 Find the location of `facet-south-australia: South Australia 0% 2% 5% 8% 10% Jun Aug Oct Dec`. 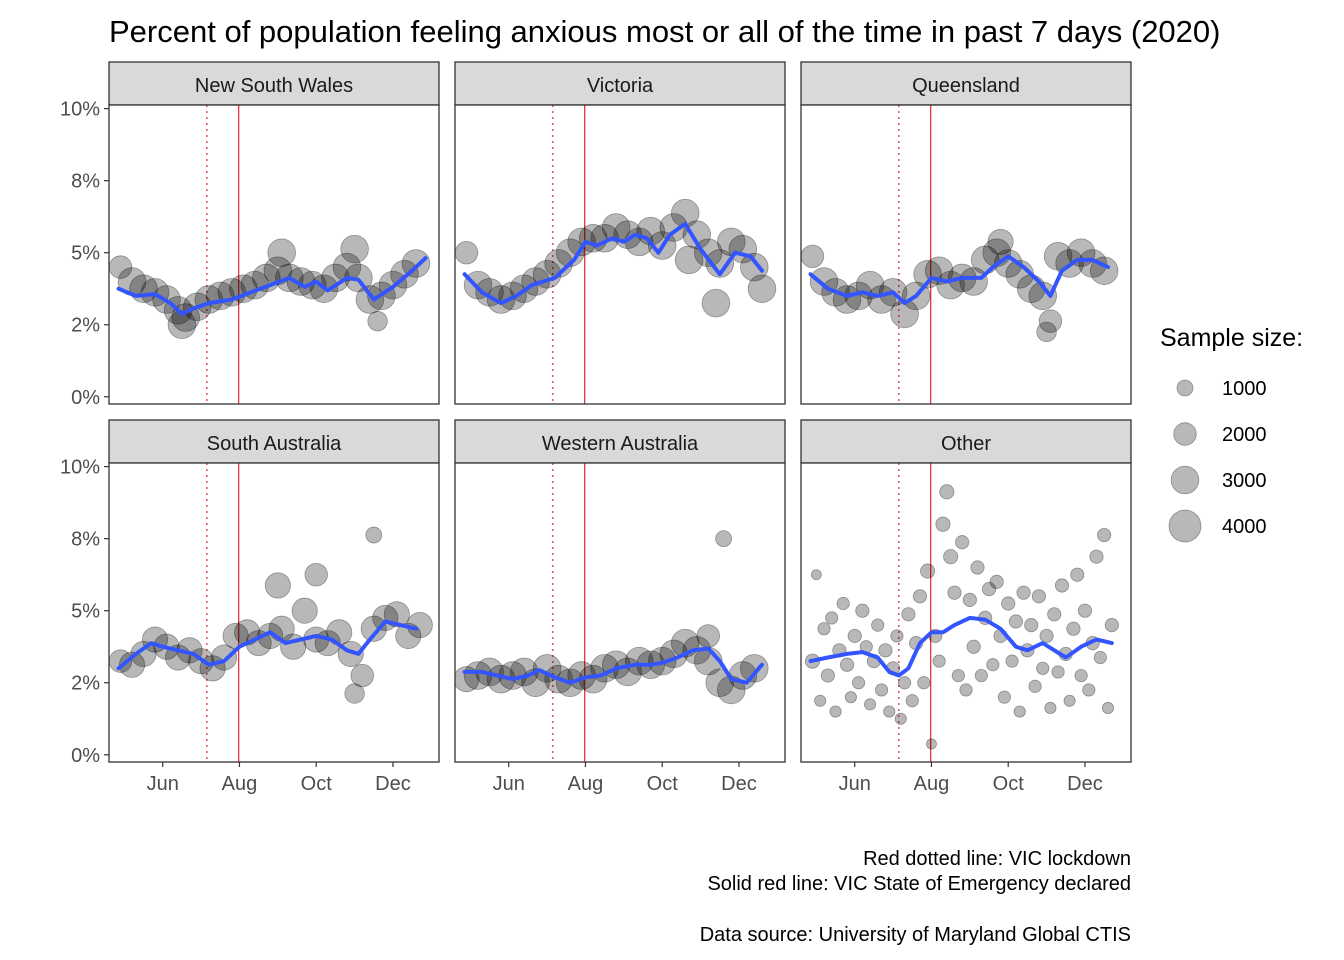

facet-south-australia: South Australia 0% 2% 5% 8% 10% Jun Aug Oct Dec is located at coordinates (250, 607).